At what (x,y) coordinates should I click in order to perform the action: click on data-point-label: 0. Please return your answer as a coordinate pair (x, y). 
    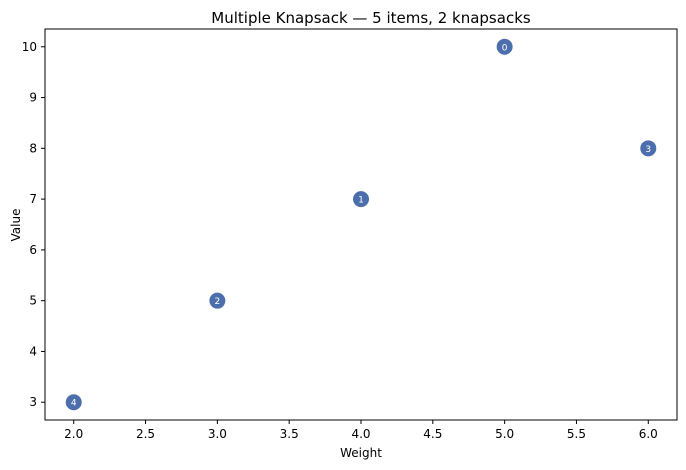
    Looking at the image, I should click on (505, 48).